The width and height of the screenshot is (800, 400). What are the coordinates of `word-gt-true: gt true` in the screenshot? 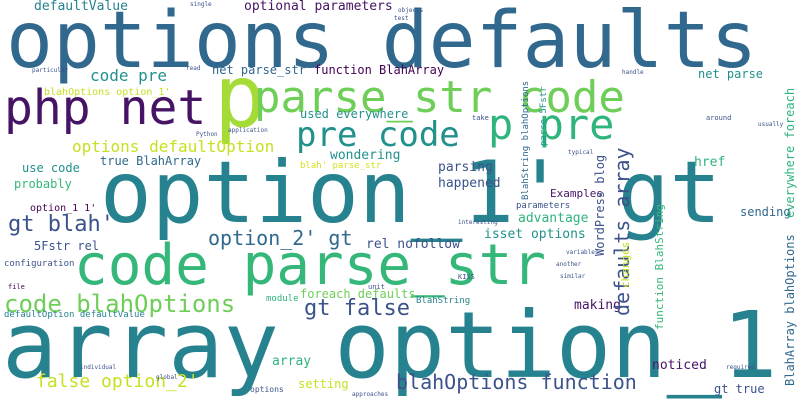 It's located at (739, 389).